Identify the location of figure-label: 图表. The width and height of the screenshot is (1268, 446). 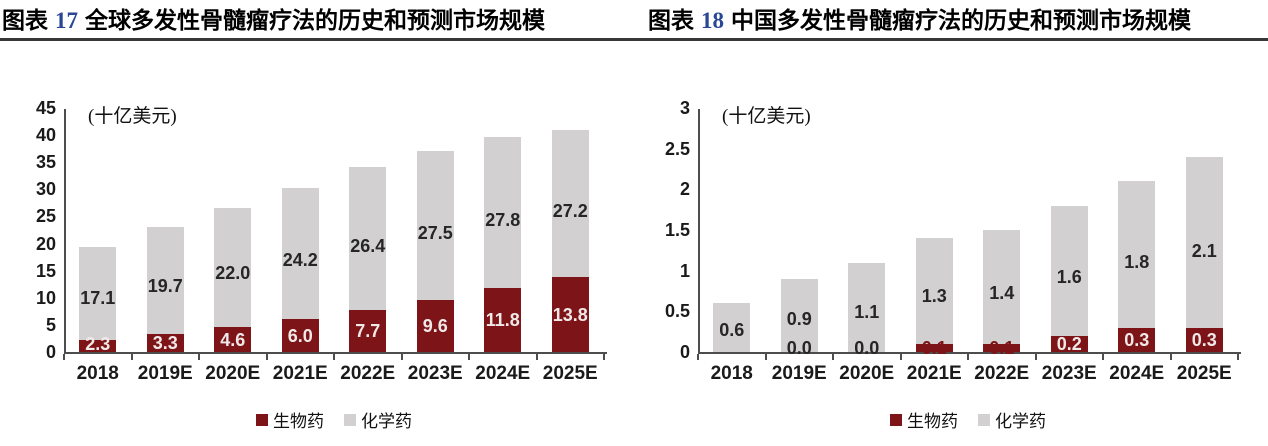
(671, 20).